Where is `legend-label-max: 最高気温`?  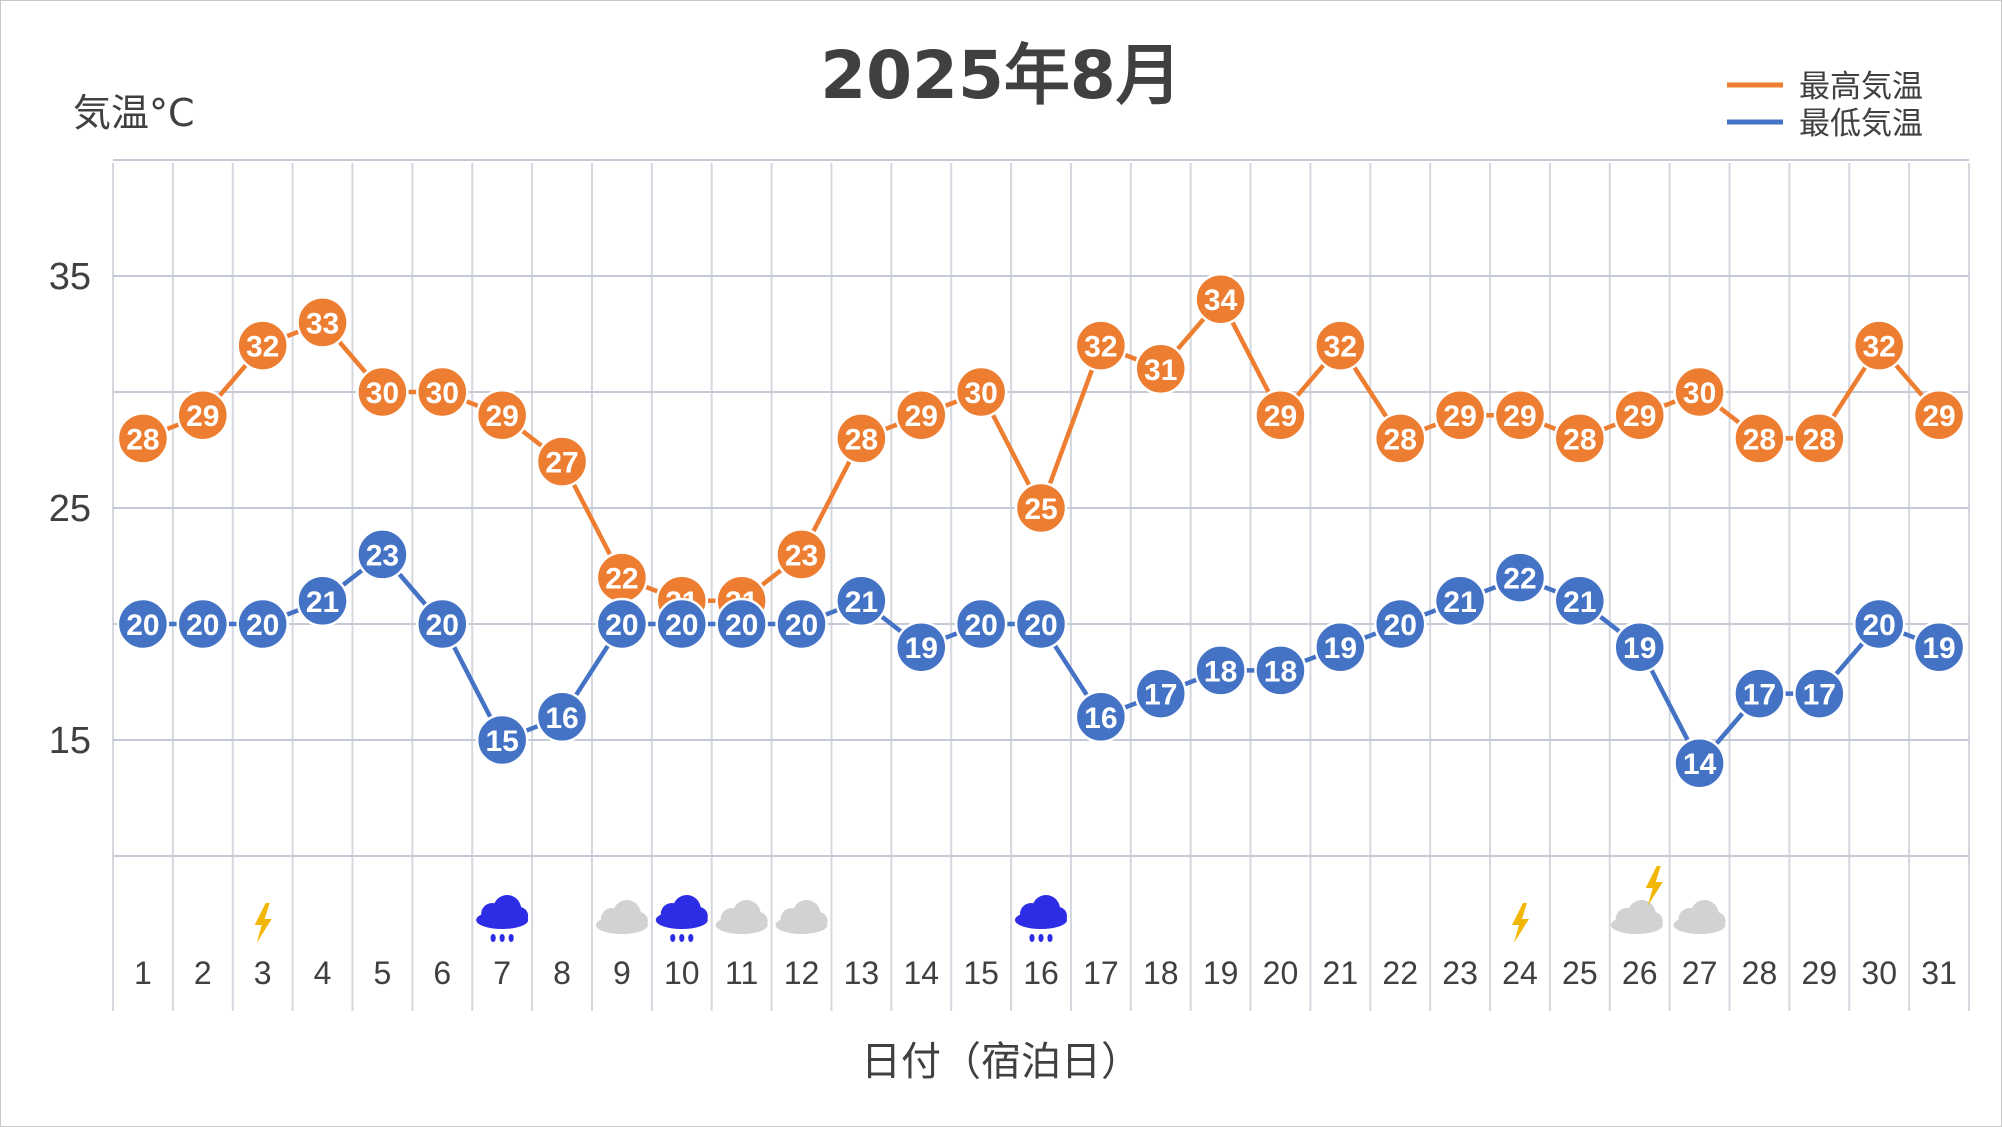 legend-label-max: 最高気温 is located at coordinates (1861, 87).